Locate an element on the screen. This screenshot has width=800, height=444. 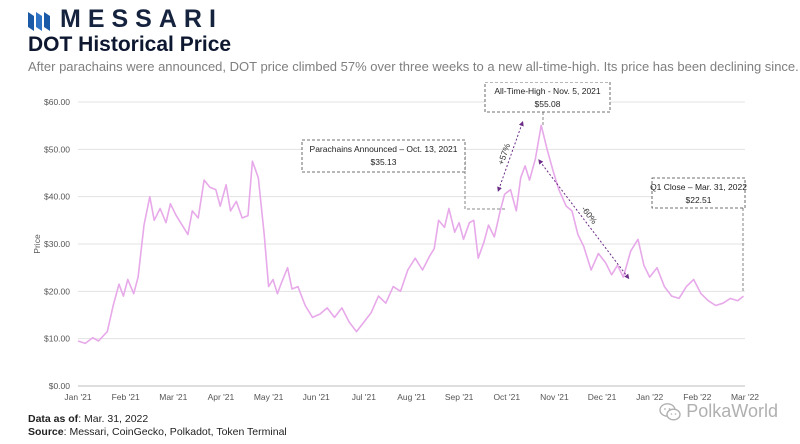
y-tick-label: $40.00 is located at coordinates (57, 197).